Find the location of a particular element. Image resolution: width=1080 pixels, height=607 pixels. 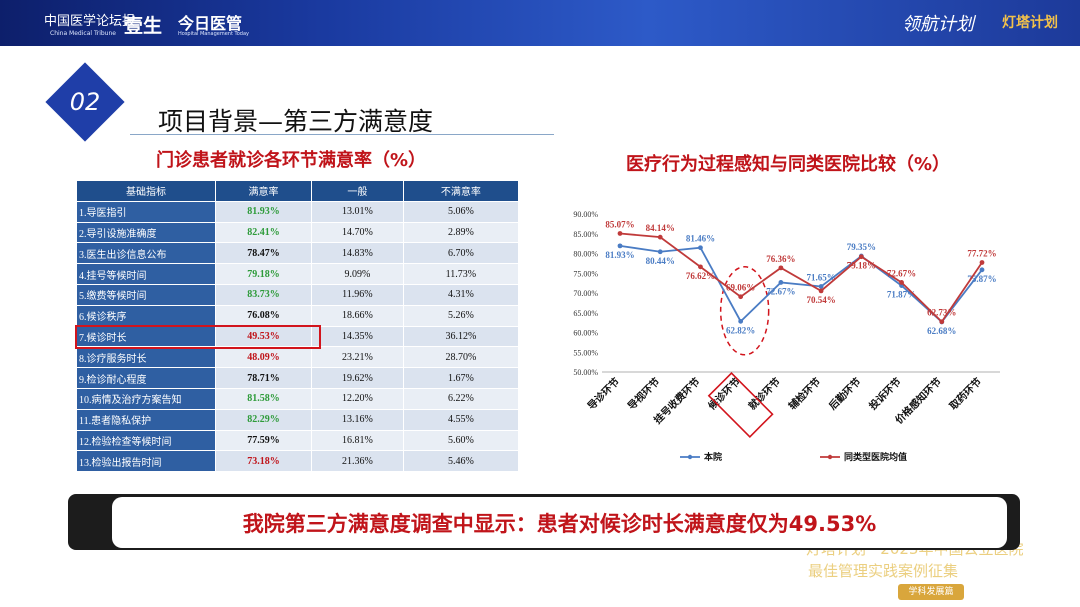

table-row: 8.诊疗服务时长 48.09% 23.21% 28.70% is located at coordinates (298, 357).